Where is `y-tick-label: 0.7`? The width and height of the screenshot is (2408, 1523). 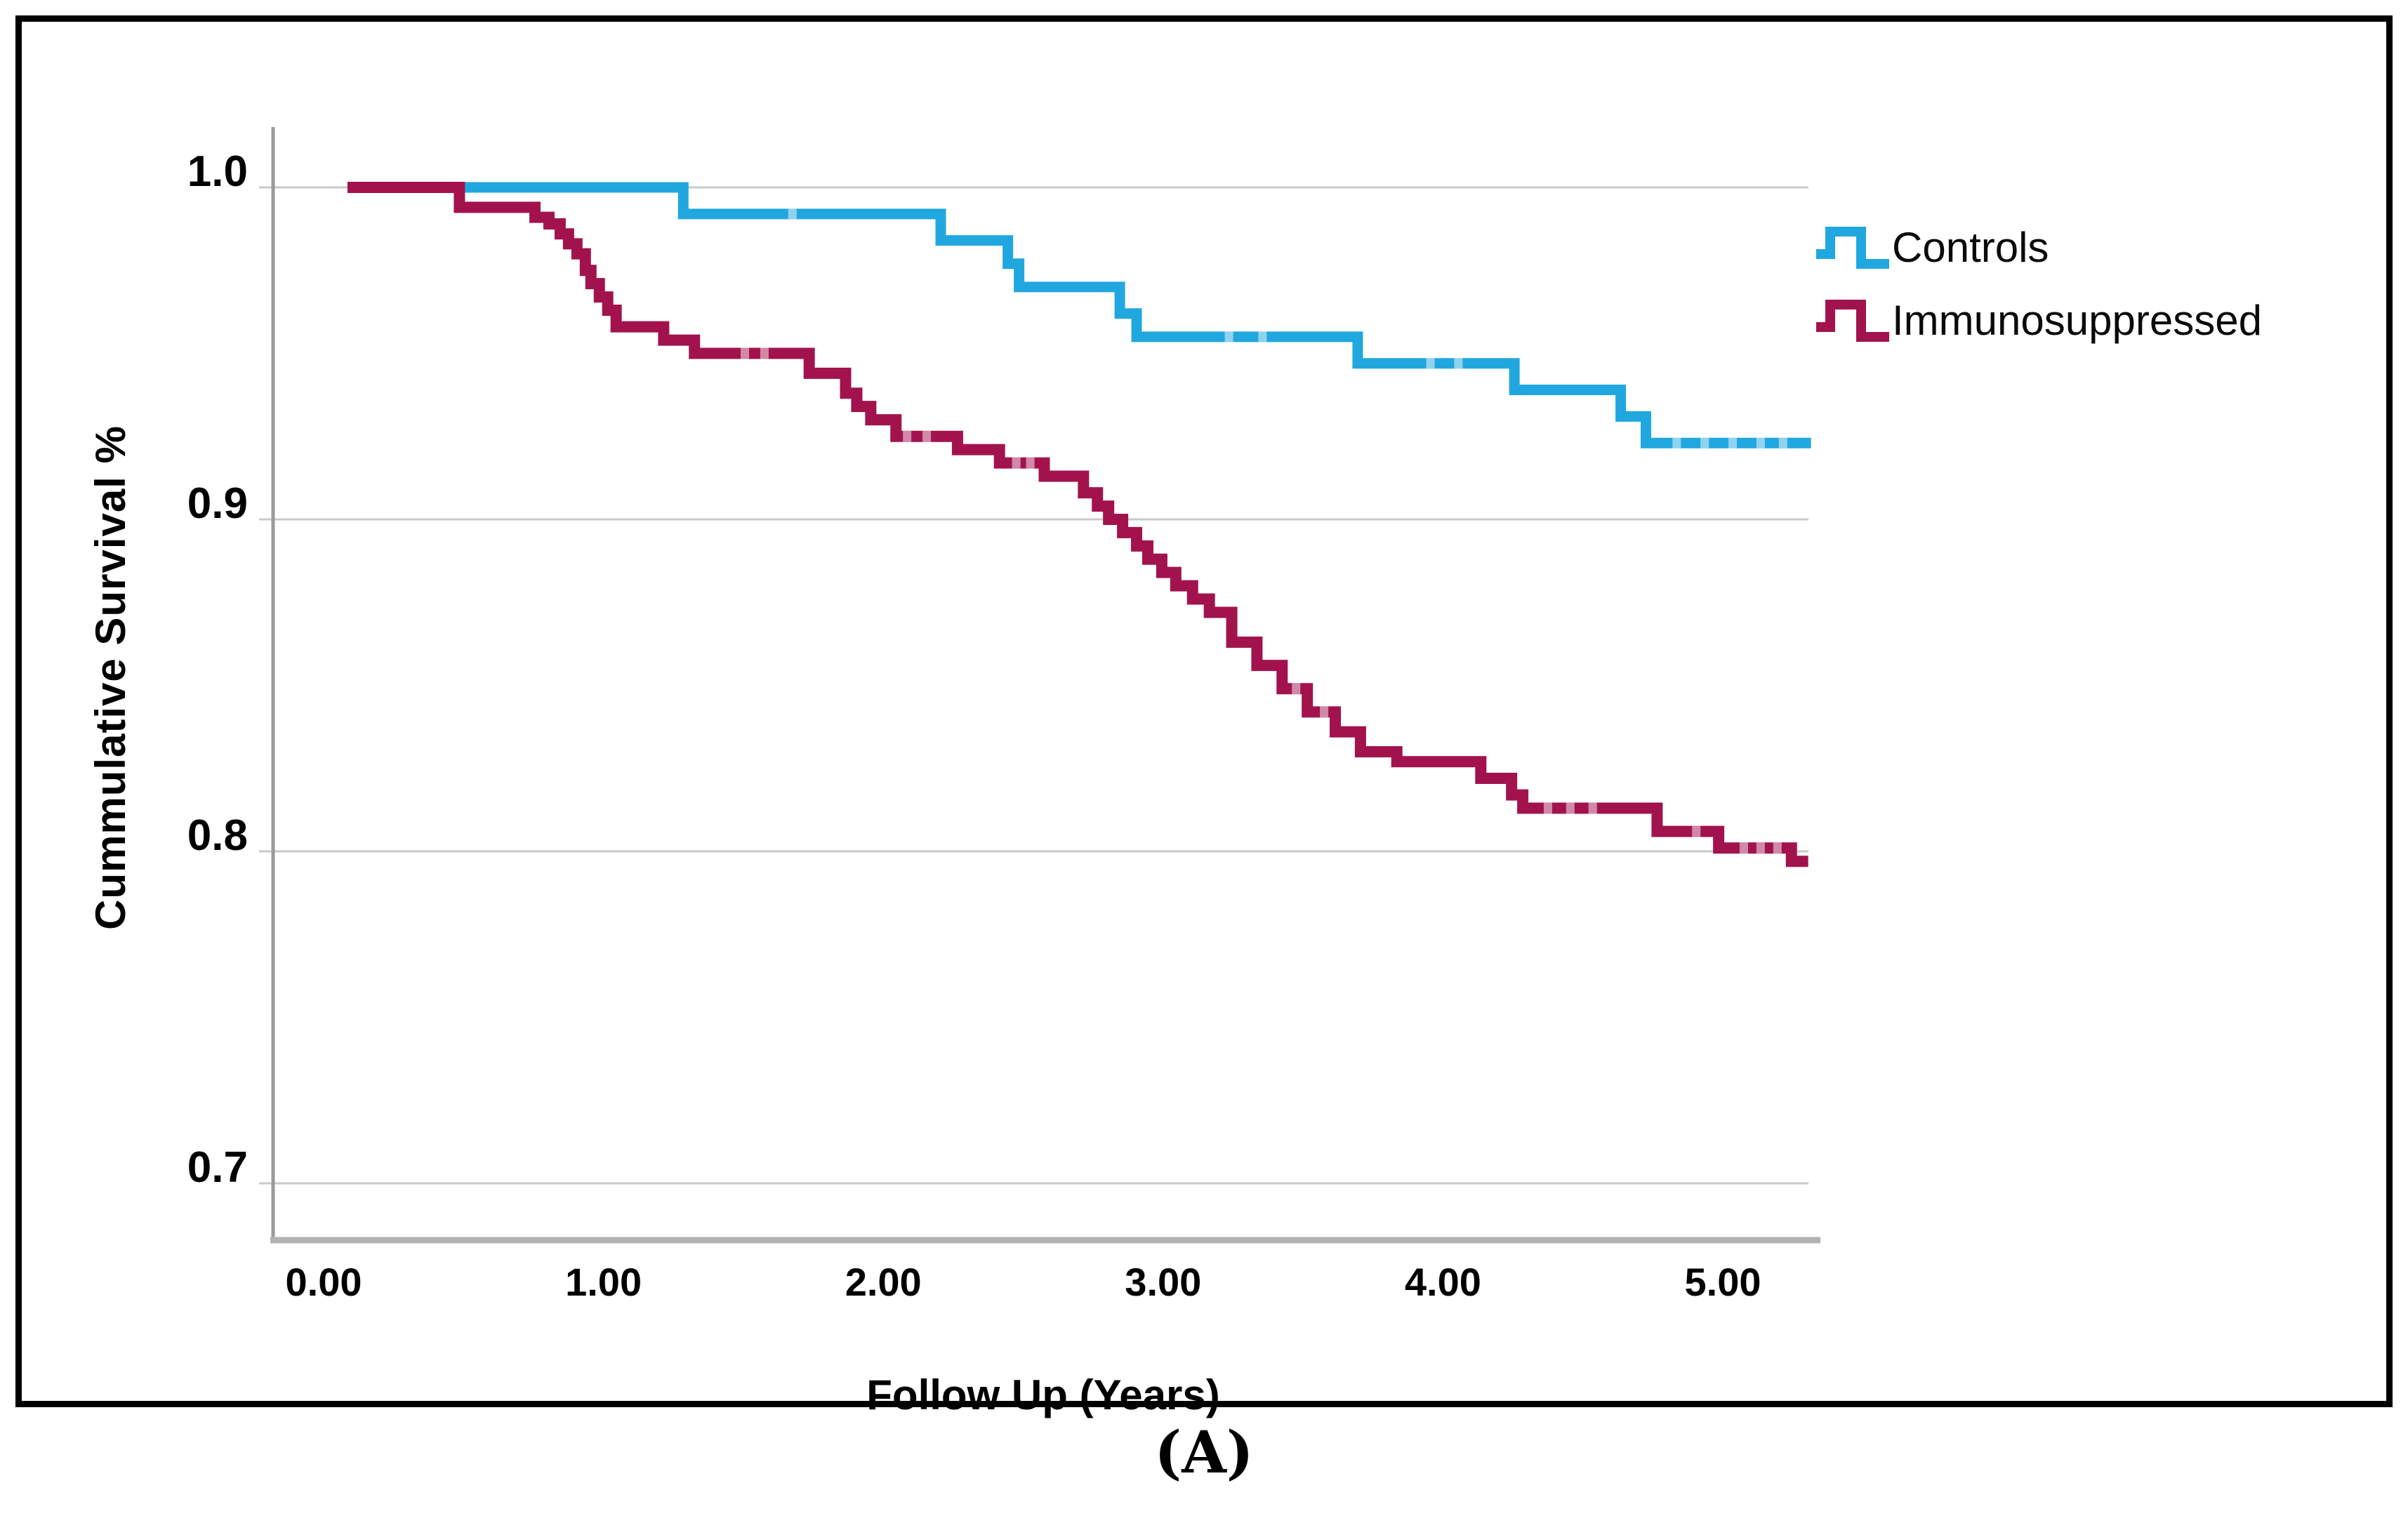
y-tick-label: 0.7 is located at coordinates (217, 1167).